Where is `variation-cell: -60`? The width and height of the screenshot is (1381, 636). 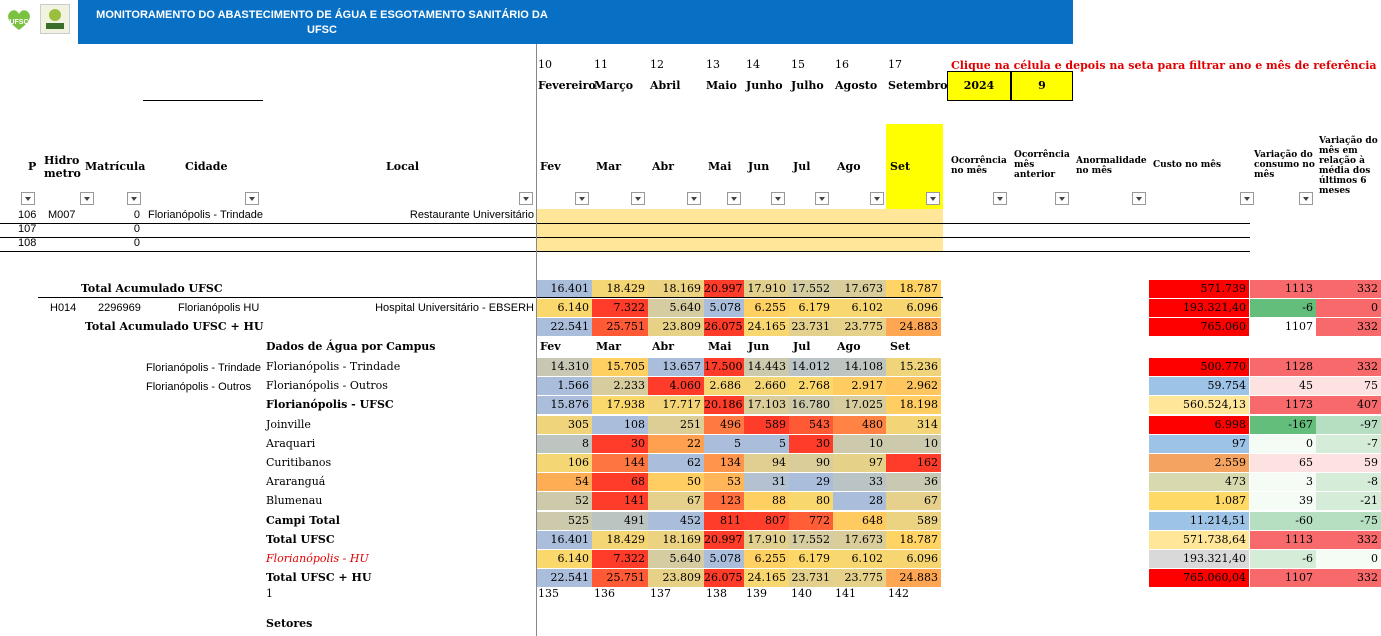
variation-cell: -60 is located at coordinates (1283, 520).